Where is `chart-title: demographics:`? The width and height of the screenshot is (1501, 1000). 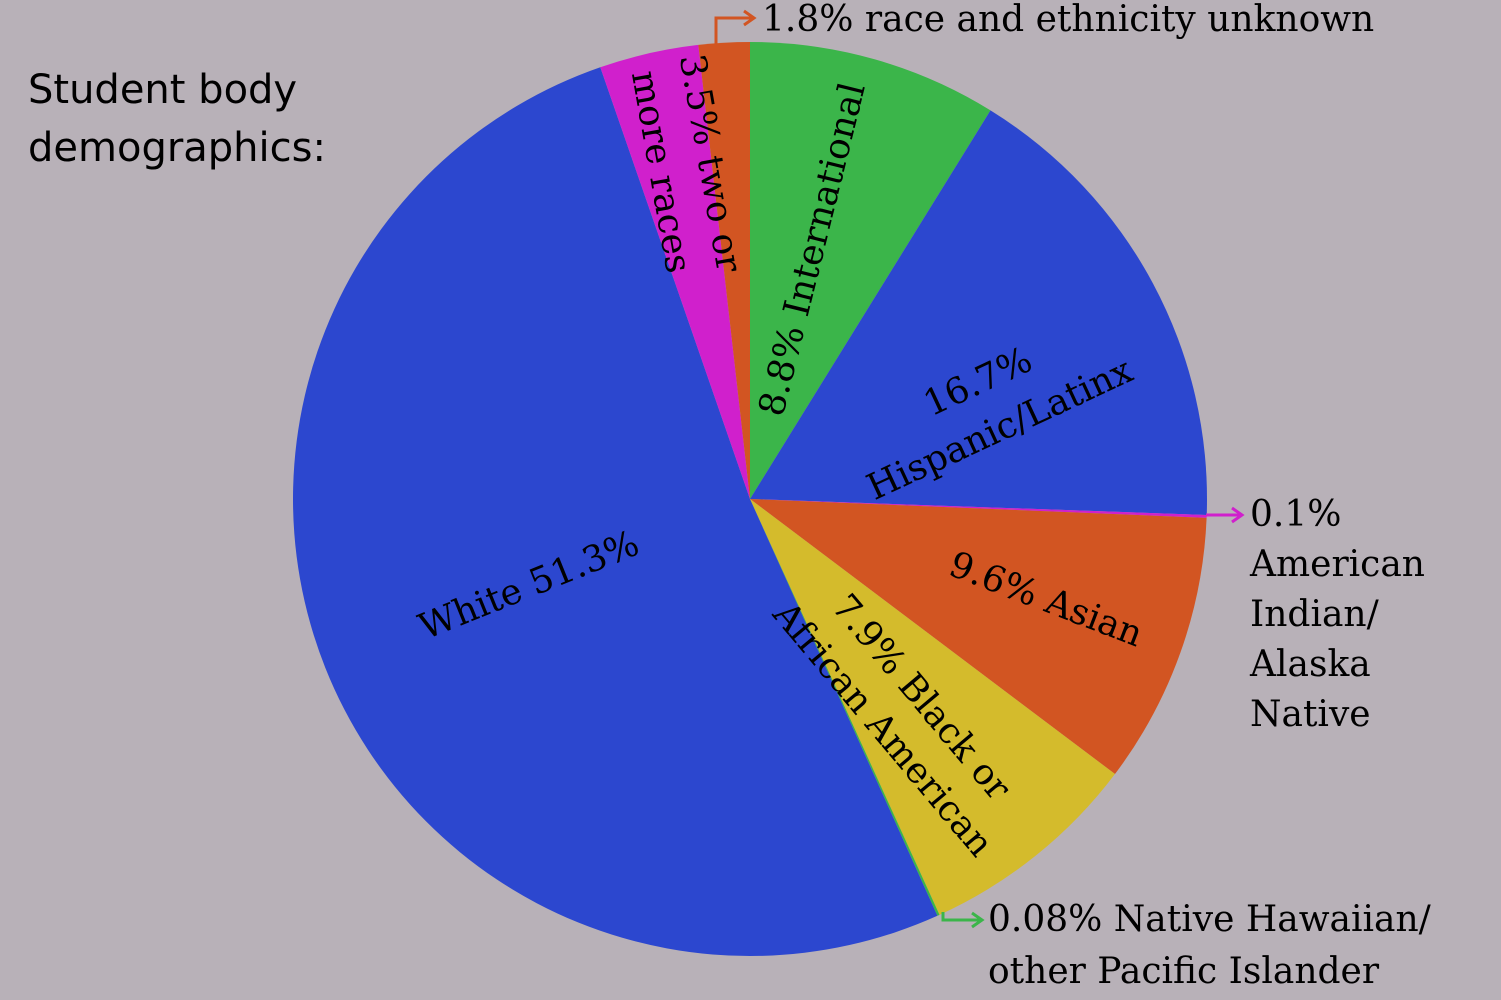
chart-title: demographics: is located at coordinates (177, 148).